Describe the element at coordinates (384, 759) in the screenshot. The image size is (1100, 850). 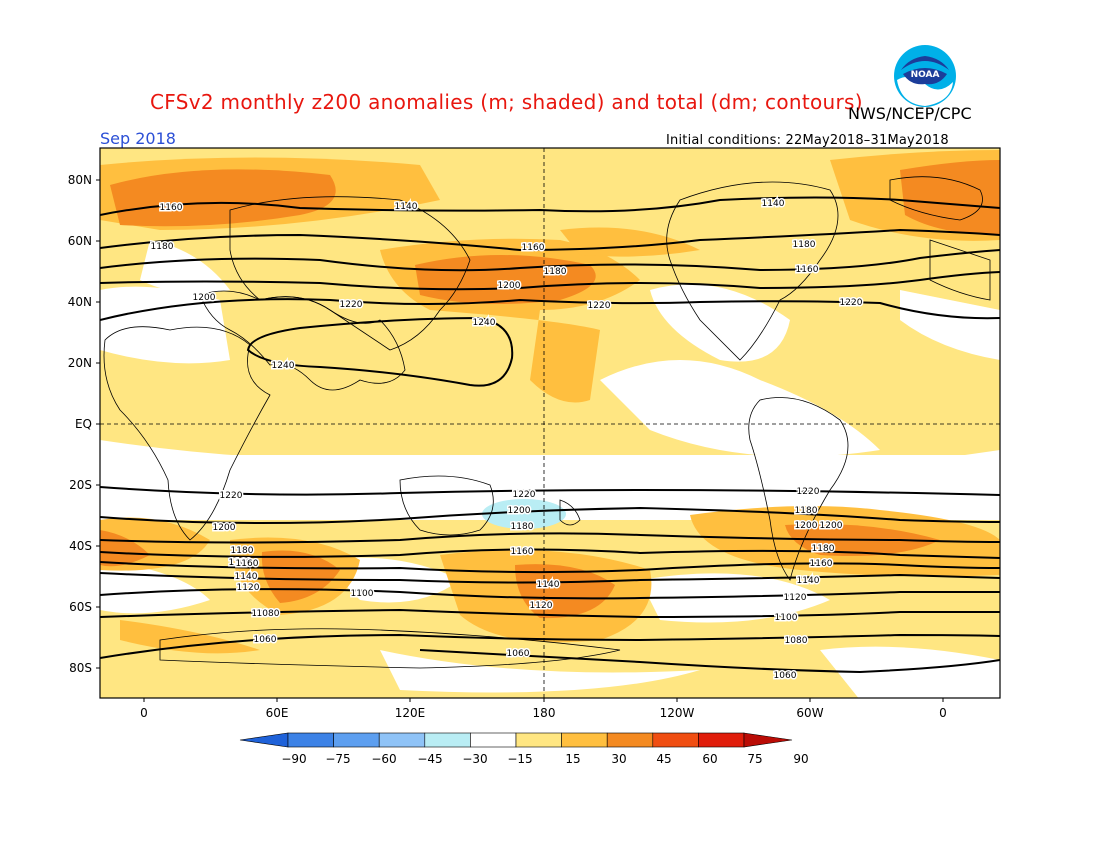
I see `colorbar-label: −60` at that location.